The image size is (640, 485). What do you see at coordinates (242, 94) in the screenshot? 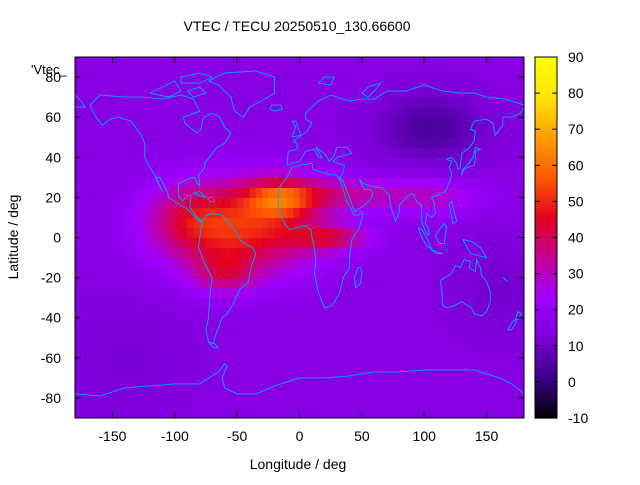
I see `coastline` at bounding box center [242, 94].